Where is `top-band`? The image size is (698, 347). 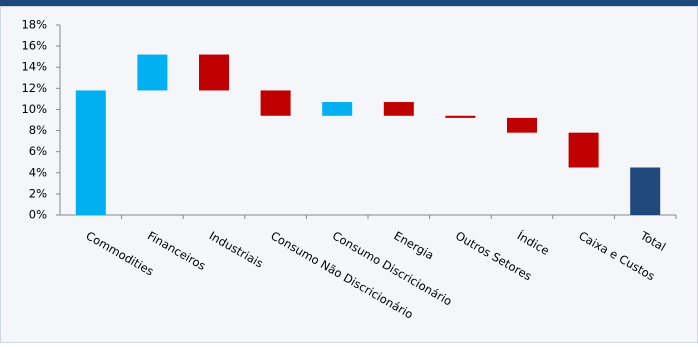
top-band is located at coordinates (349, 3).